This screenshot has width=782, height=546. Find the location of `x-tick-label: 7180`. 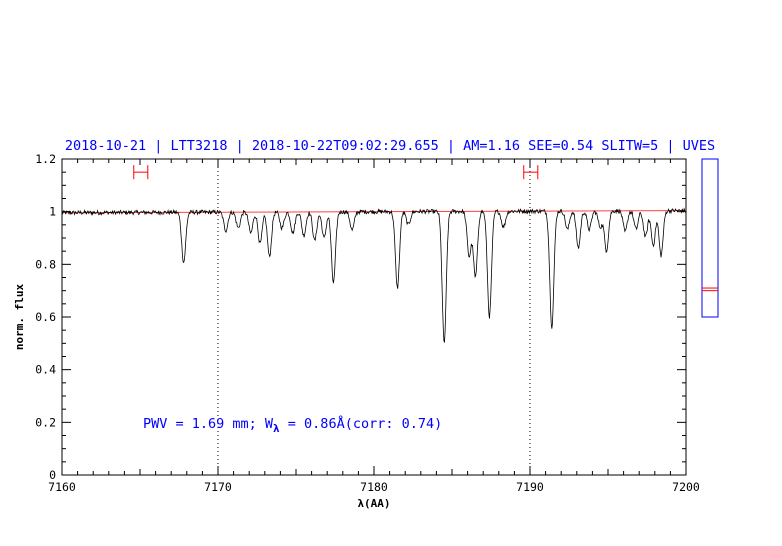

x-tick-label: 7180 is located at coordinates (374, 487).